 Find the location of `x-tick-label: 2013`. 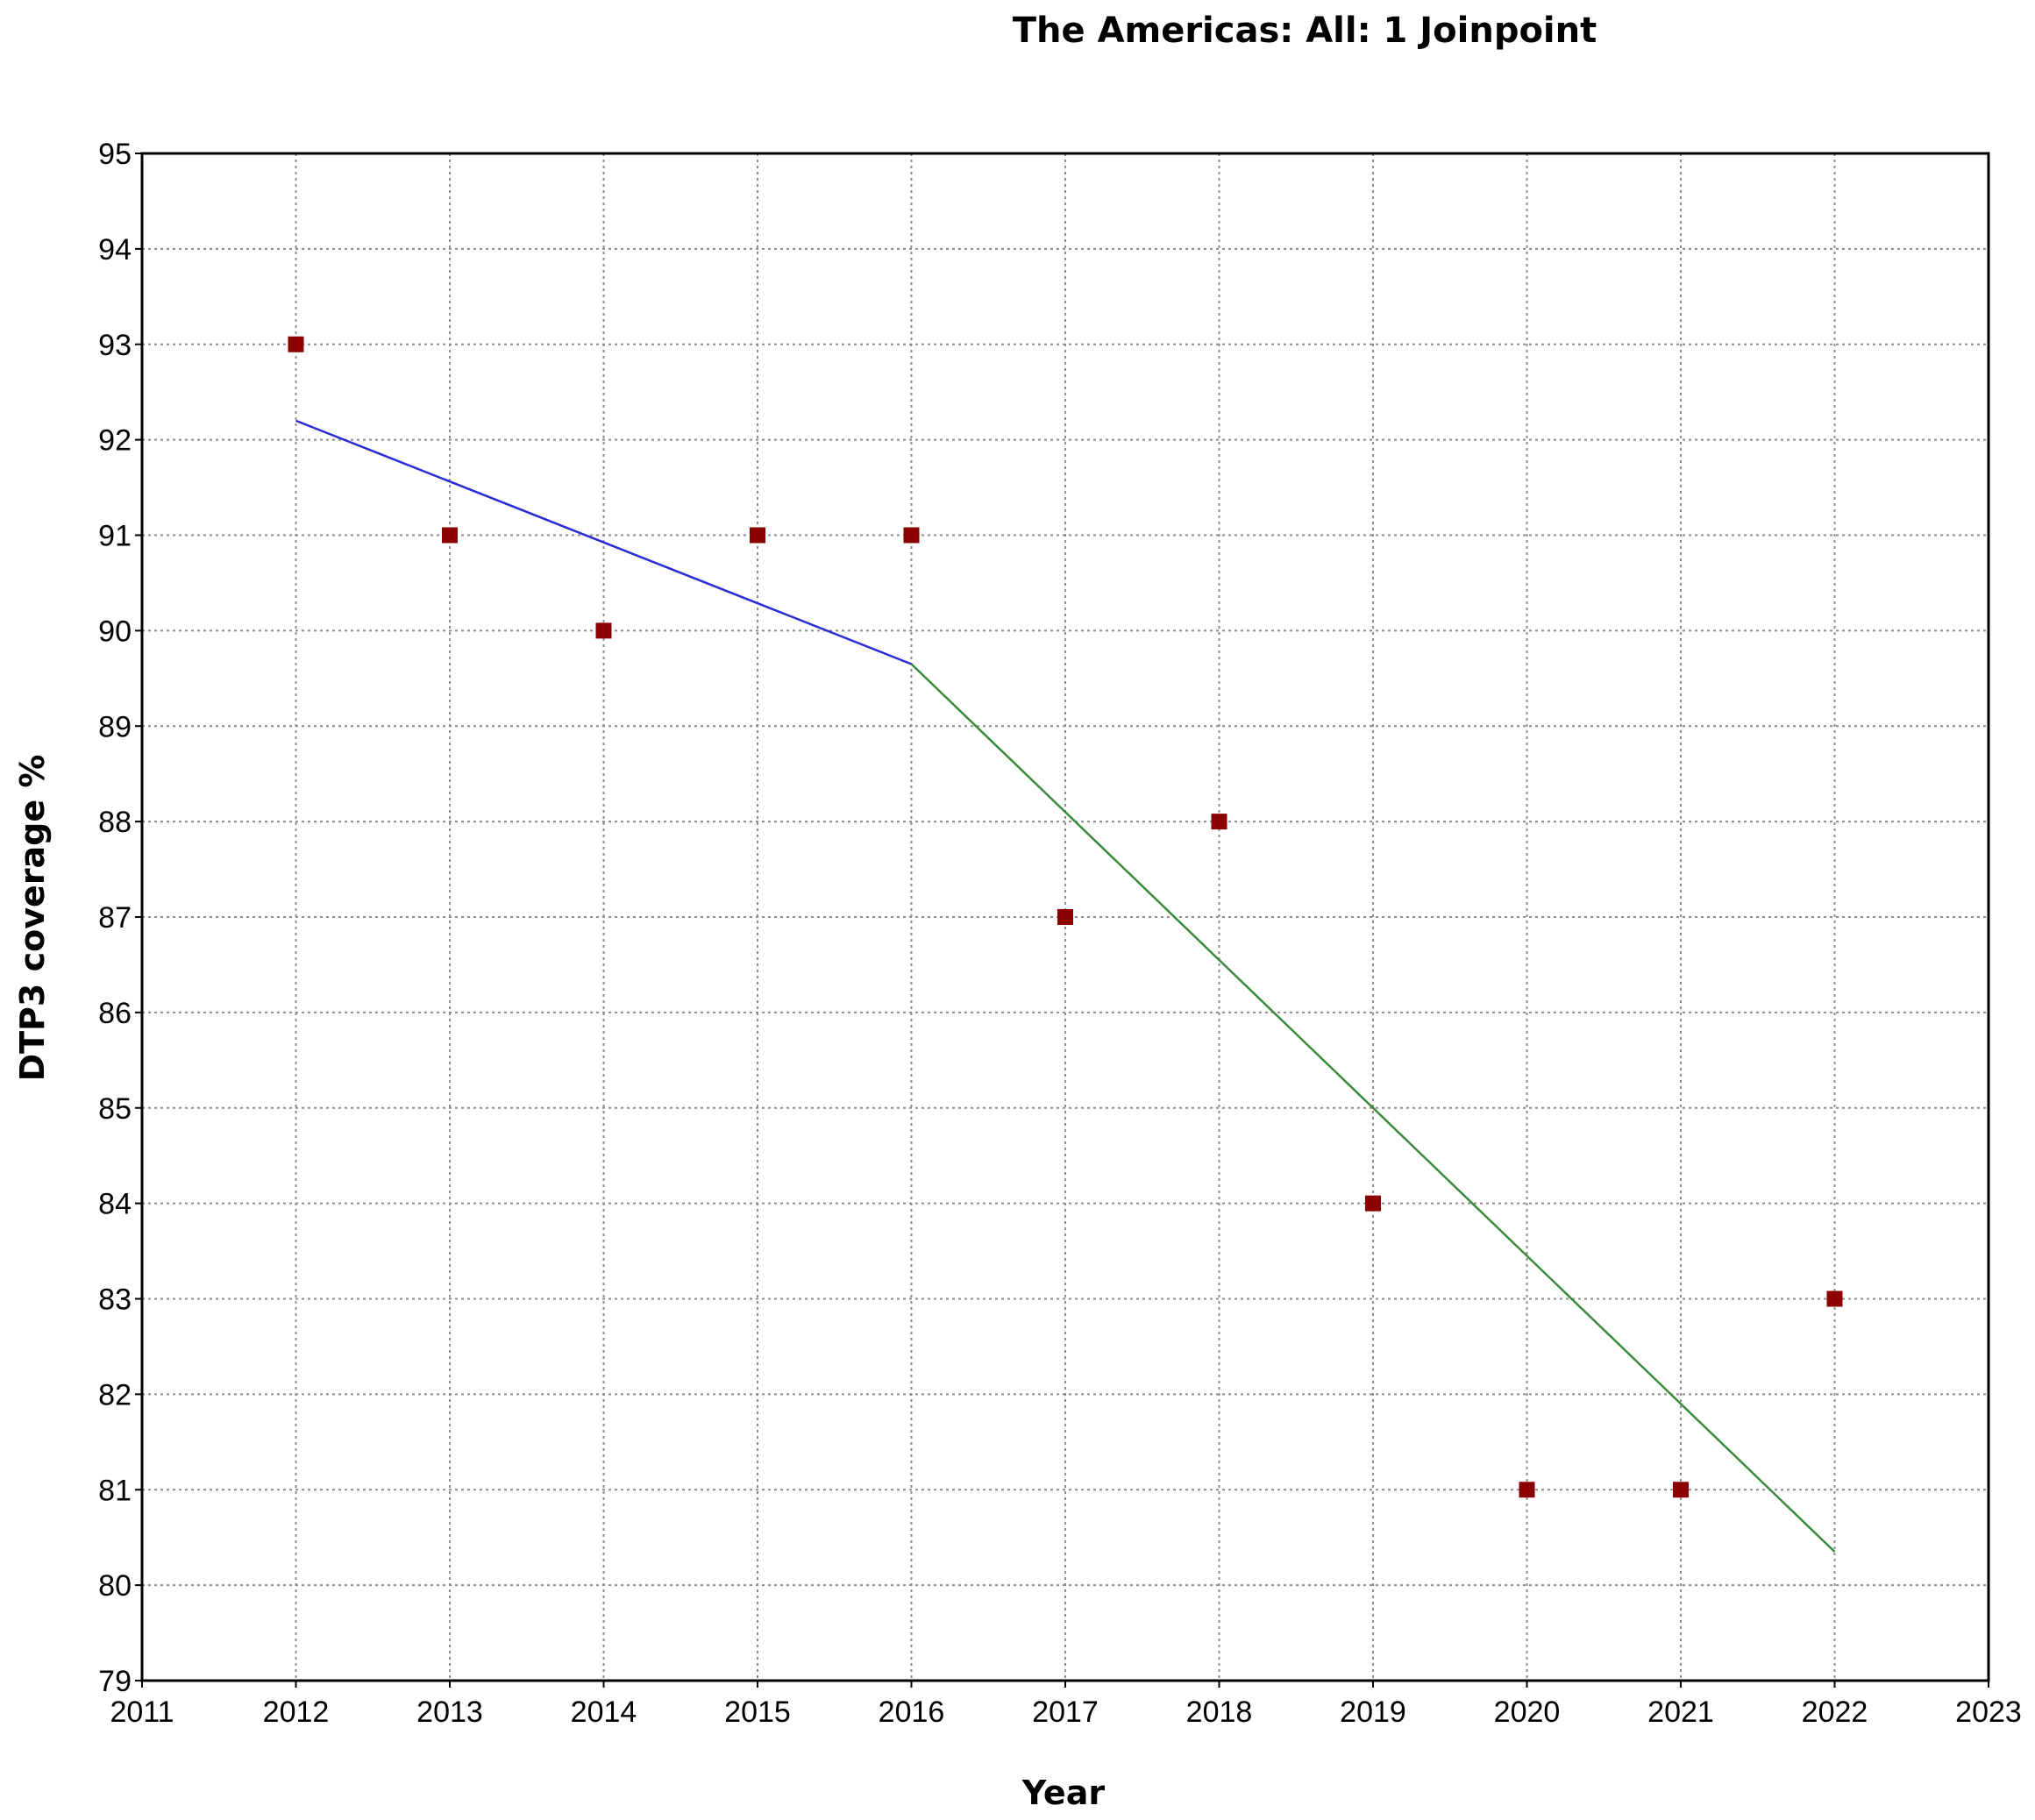

x-tick-label: 2013 is located at coordinates (449, 1712).